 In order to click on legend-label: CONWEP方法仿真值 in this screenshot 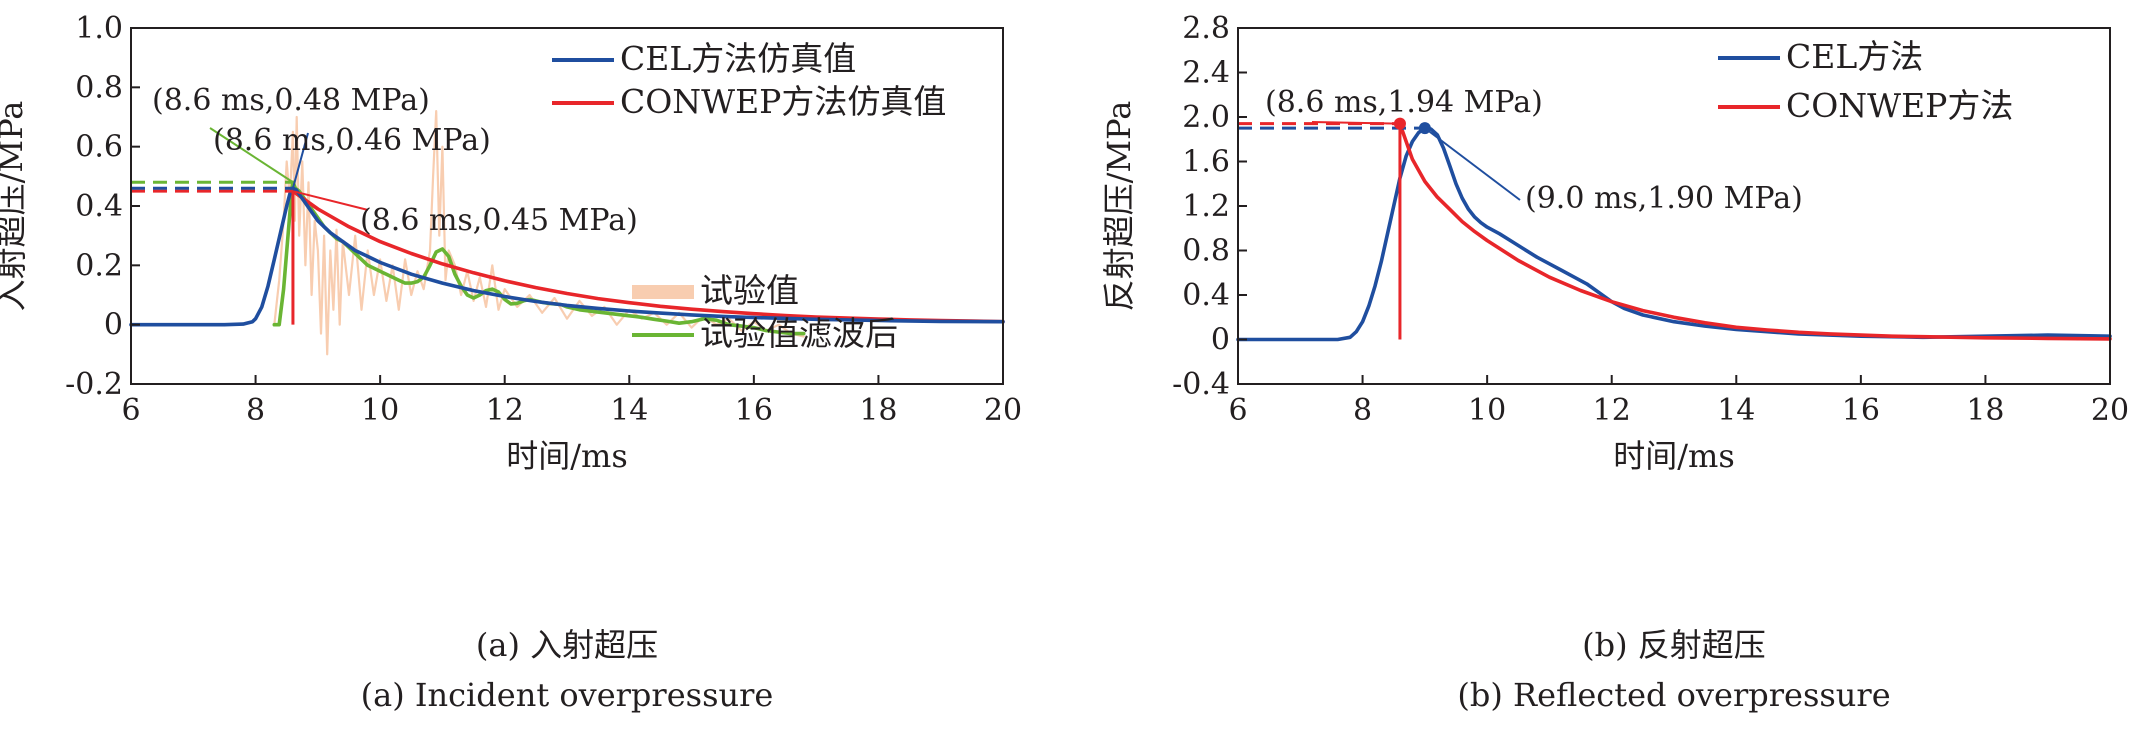, I will do `click(783, 101)`.